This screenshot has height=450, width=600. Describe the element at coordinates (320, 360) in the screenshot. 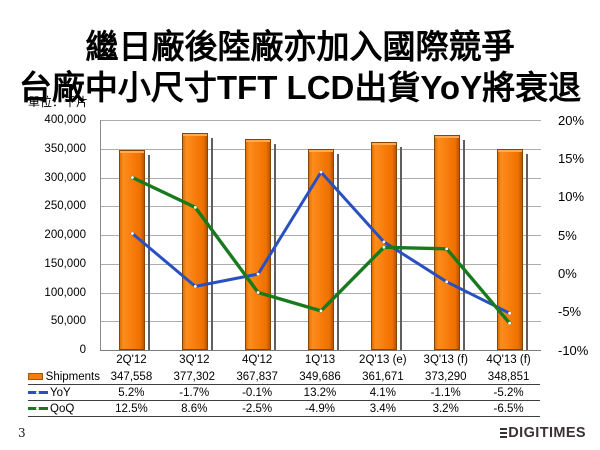

I see `category-label: 1Q'13` at that location.